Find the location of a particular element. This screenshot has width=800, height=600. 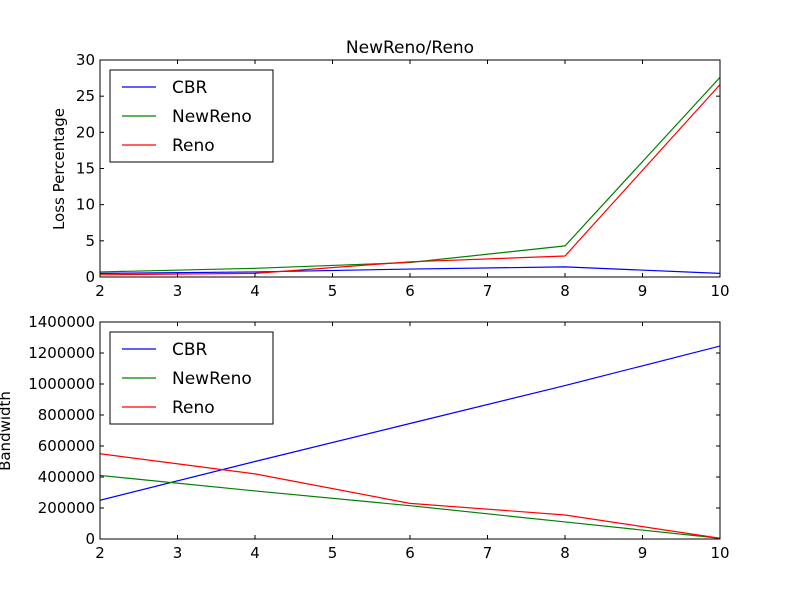

bandwidth-x-tick-label: 2 is located at coordinates (100, 553).